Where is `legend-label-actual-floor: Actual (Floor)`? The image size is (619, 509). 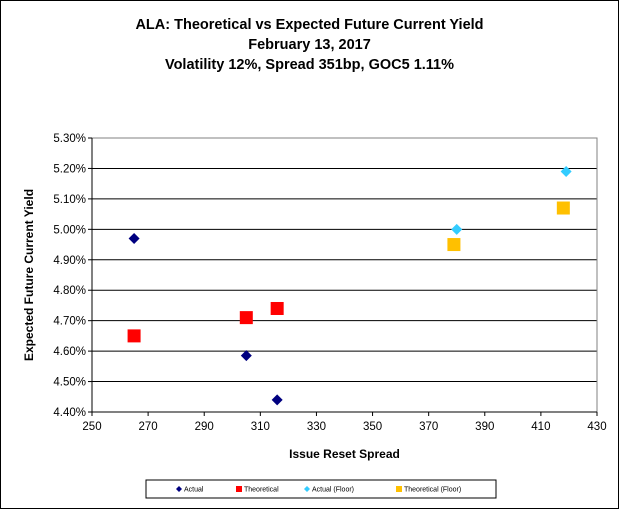
legend-label-actual-floor: Actual (Floor) is located at coordinates (333, 490).